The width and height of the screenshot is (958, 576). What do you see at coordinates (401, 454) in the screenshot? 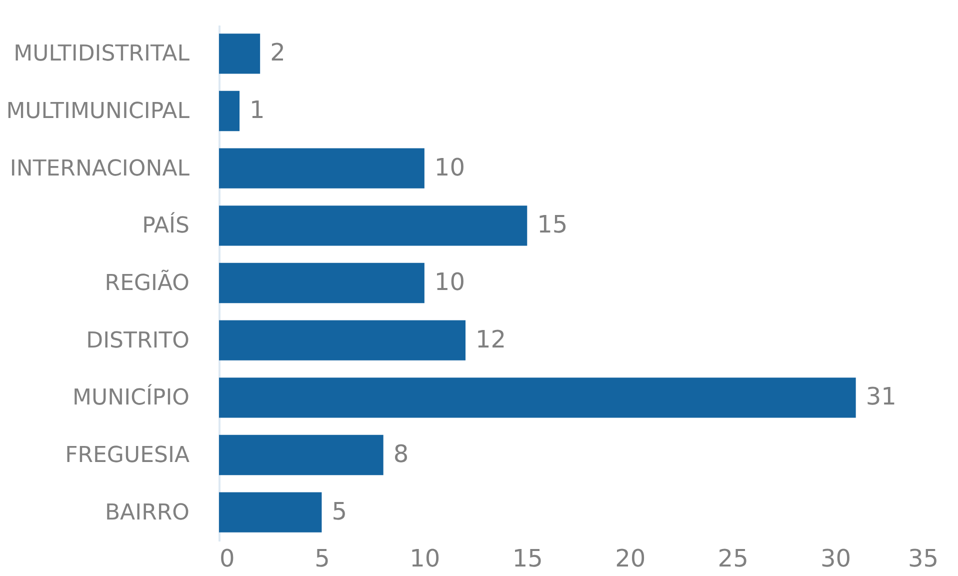
I see `data-label: 8` at bounding box center [401, 454].